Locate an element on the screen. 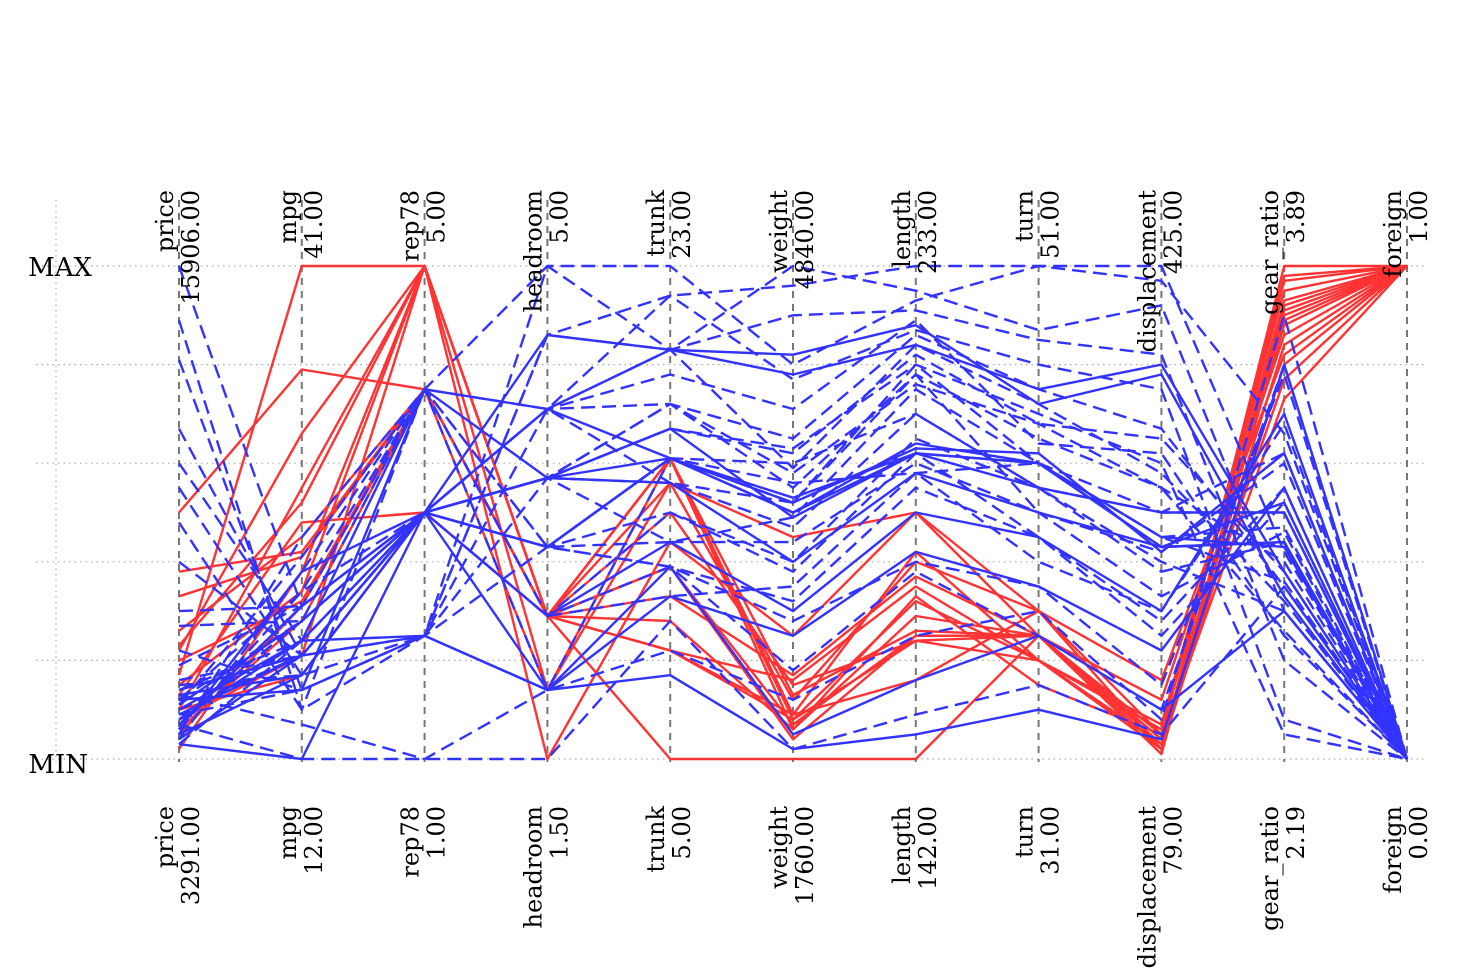  axis-top-name-weight: weight is located at coordinates (779, 231).